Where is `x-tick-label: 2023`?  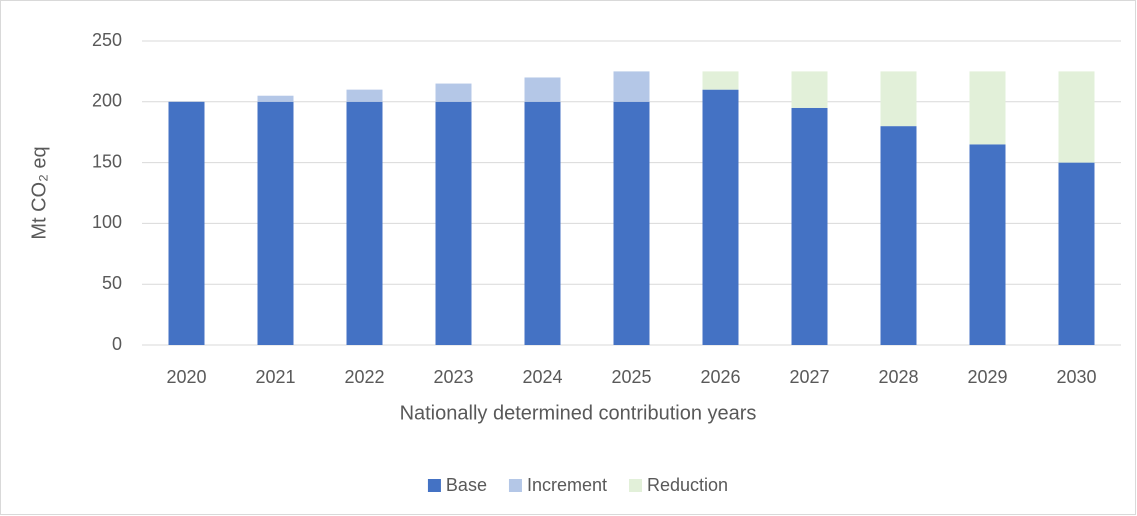 x-tick-label: 2023 is located at coordinates (453, 377).